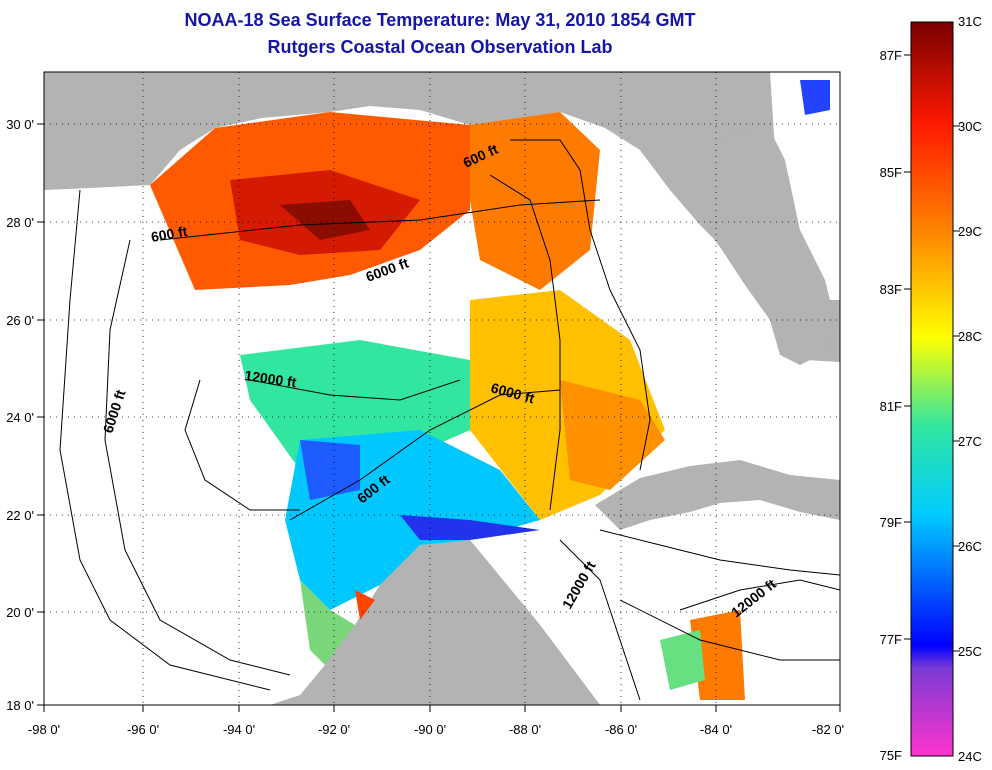  I want to click on cuba-land, so click(717, 495).